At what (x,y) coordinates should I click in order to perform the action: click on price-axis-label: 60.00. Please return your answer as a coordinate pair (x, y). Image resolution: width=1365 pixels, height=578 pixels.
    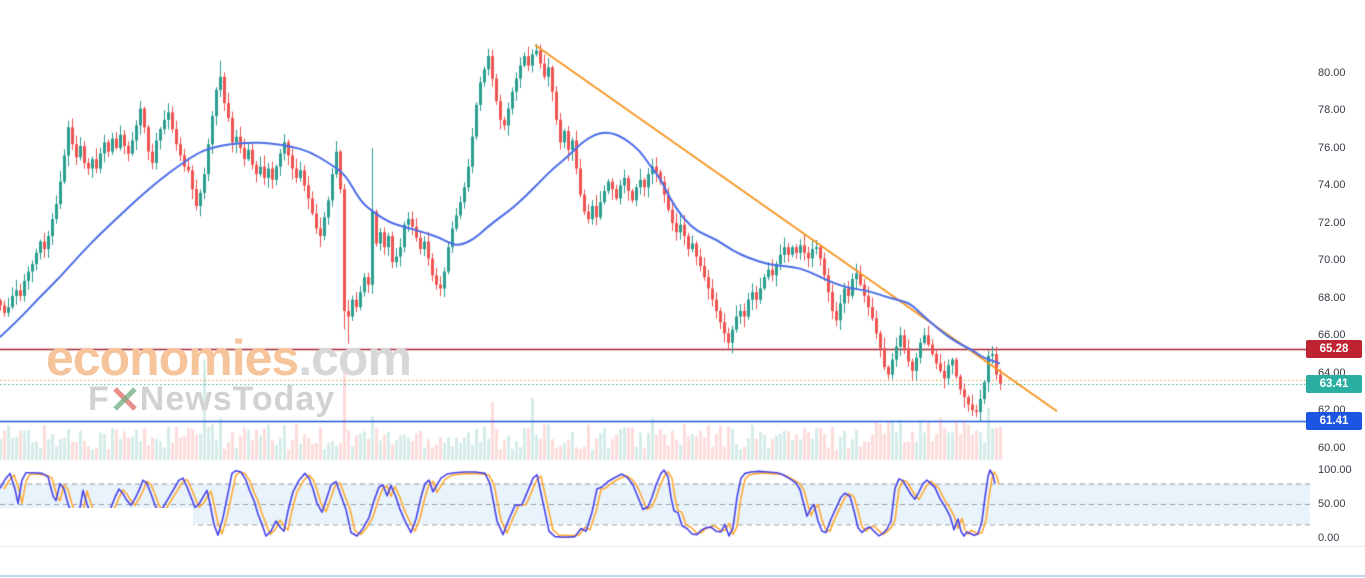
    Looking at the image, I should click on (1332, 447).